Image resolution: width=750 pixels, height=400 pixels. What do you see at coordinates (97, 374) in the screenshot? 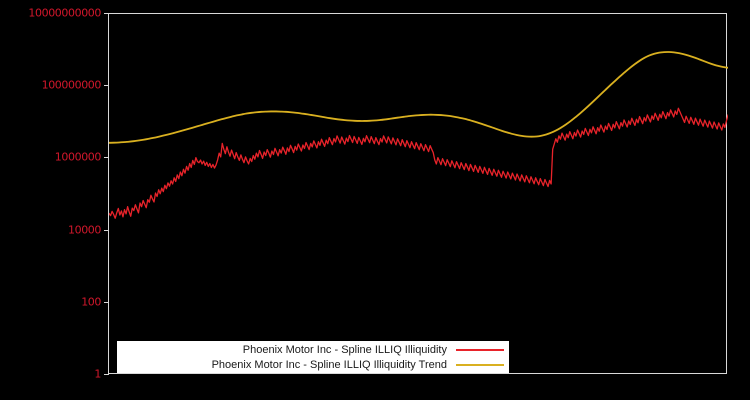
I see `y-axis-tick-label: 1` at bounding box center [97, 374].